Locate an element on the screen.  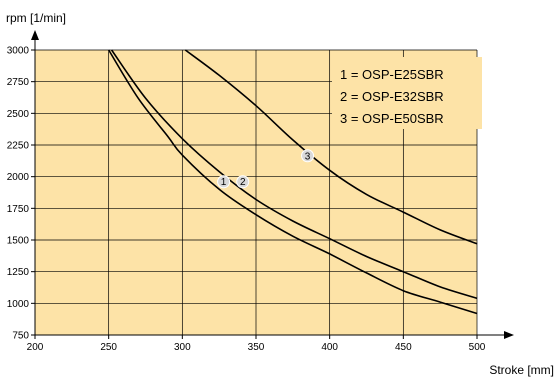
curve-label-1: 1 is located at coordinates (224, 182).